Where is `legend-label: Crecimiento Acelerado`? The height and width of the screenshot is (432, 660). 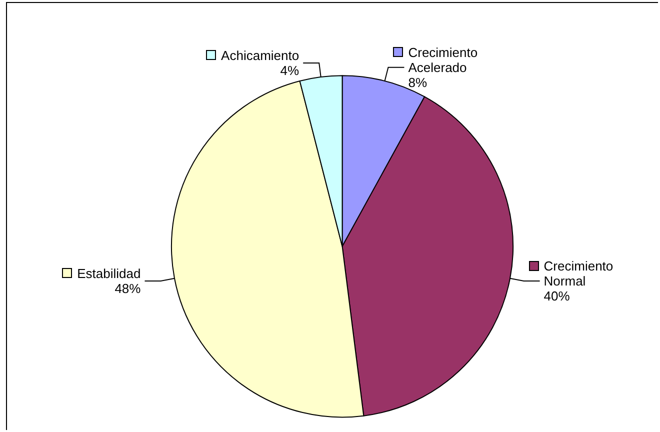
legend-label: Crecimiento Acelerado is located at coordinates (443, 59).